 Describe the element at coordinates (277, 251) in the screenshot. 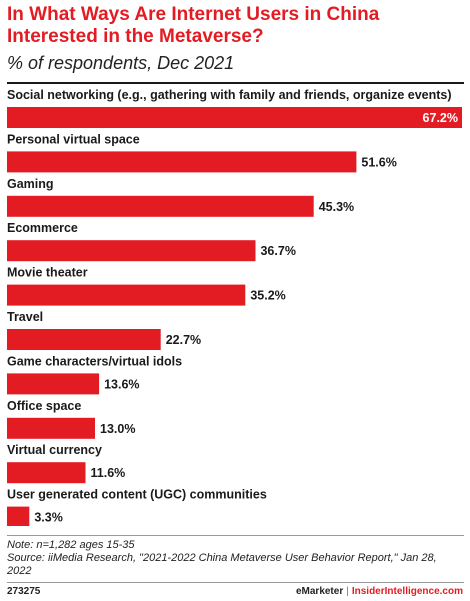

I see `value-label: 36.7%` at that location.